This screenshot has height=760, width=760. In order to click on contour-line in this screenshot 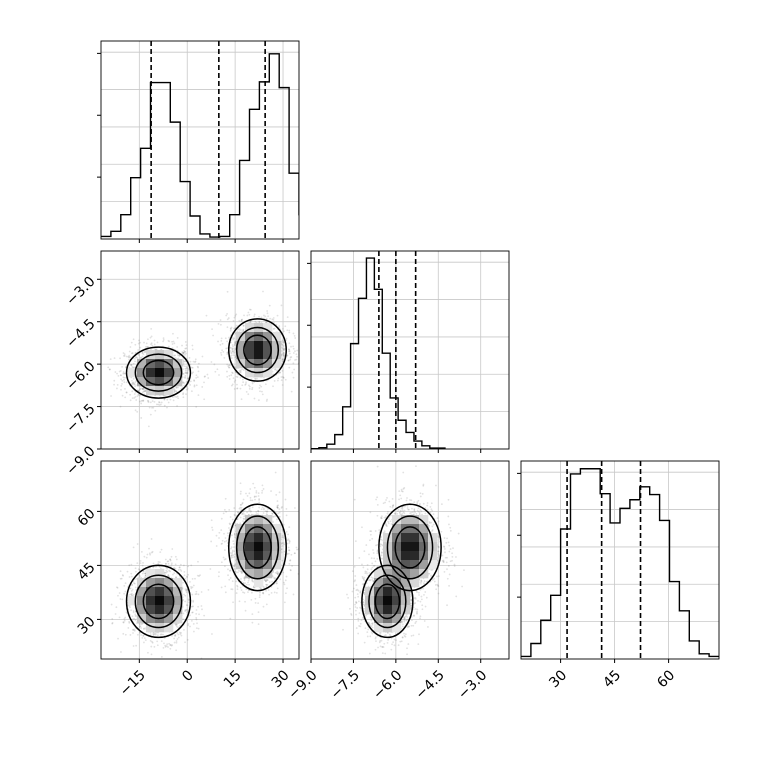, I will do `click(257, 350)`.